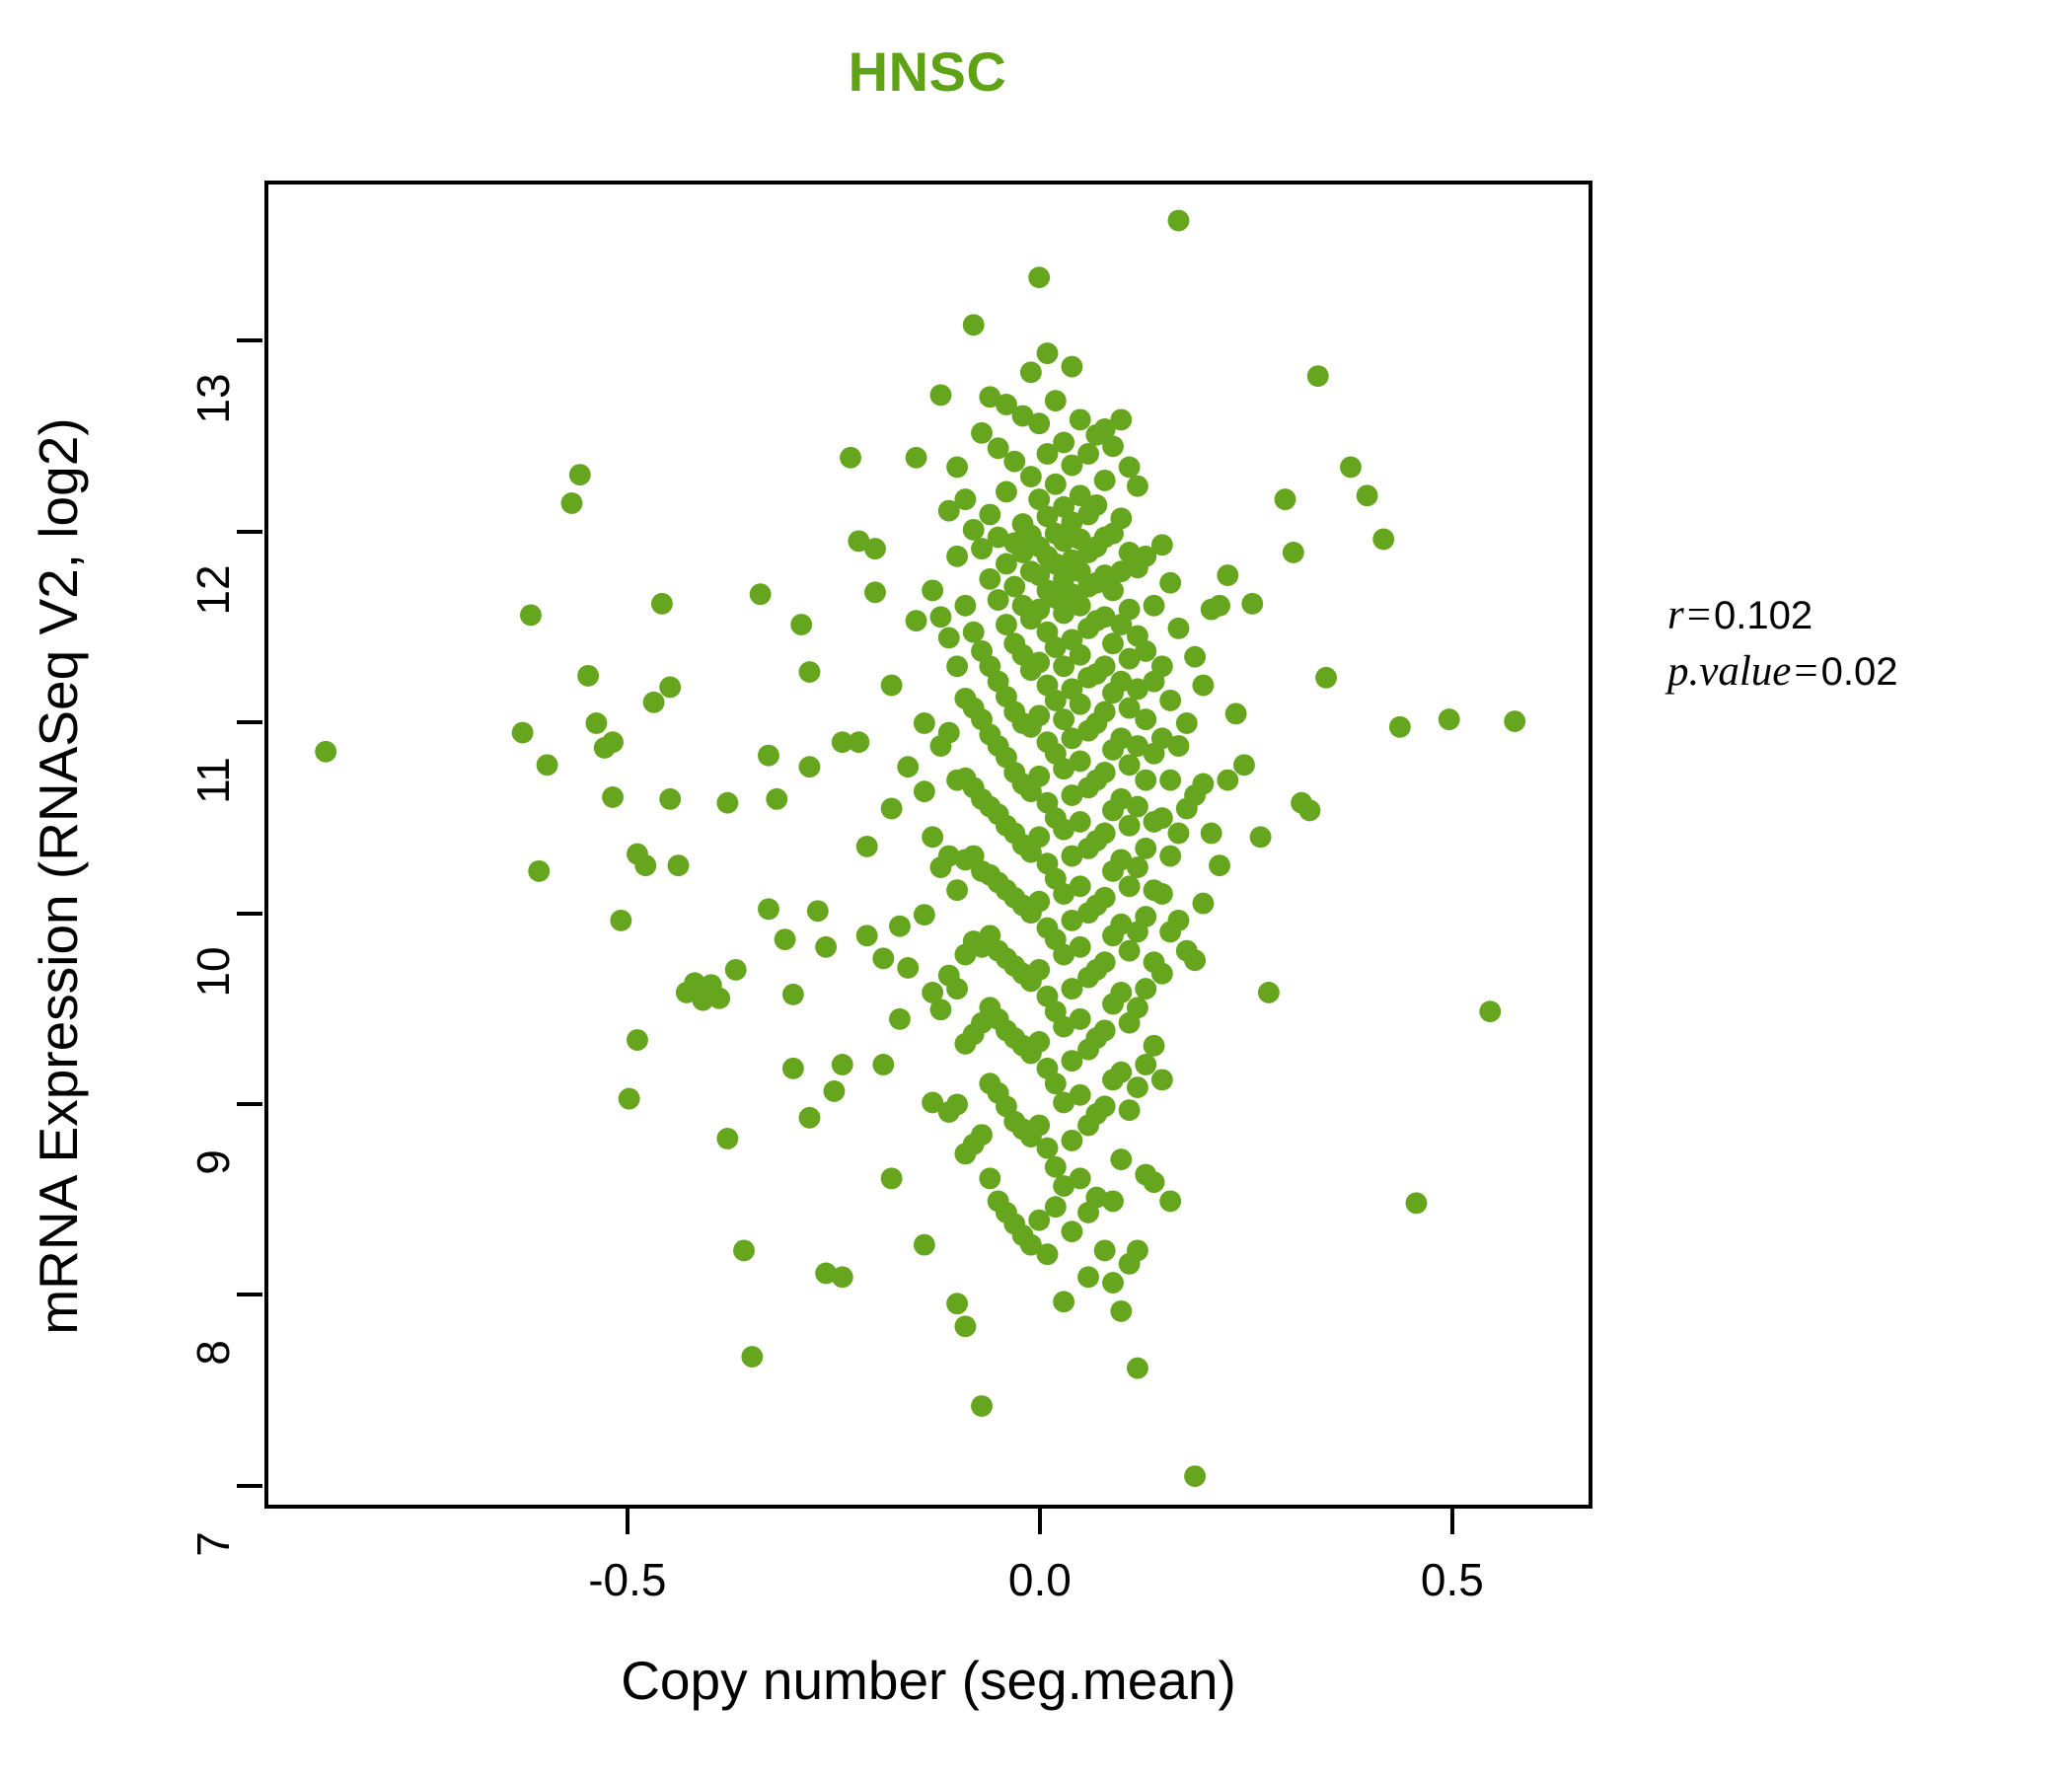  I want to click on y-tick-label: 12, so click(213, 590).